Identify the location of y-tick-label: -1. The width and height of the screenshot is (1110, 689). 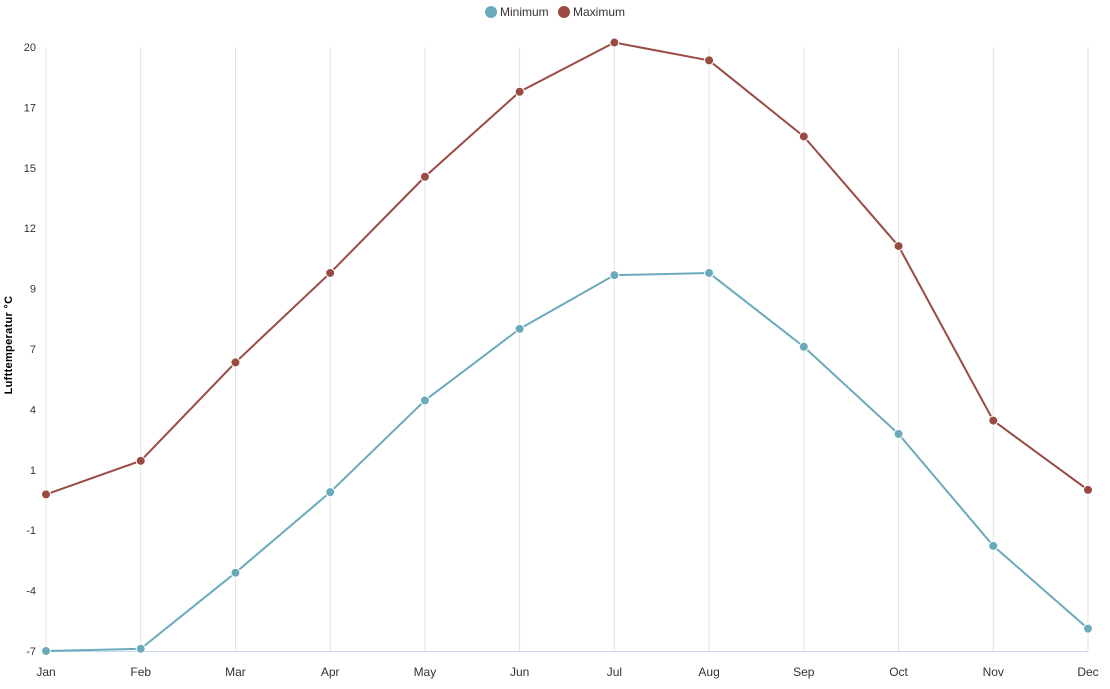
(31, 531).